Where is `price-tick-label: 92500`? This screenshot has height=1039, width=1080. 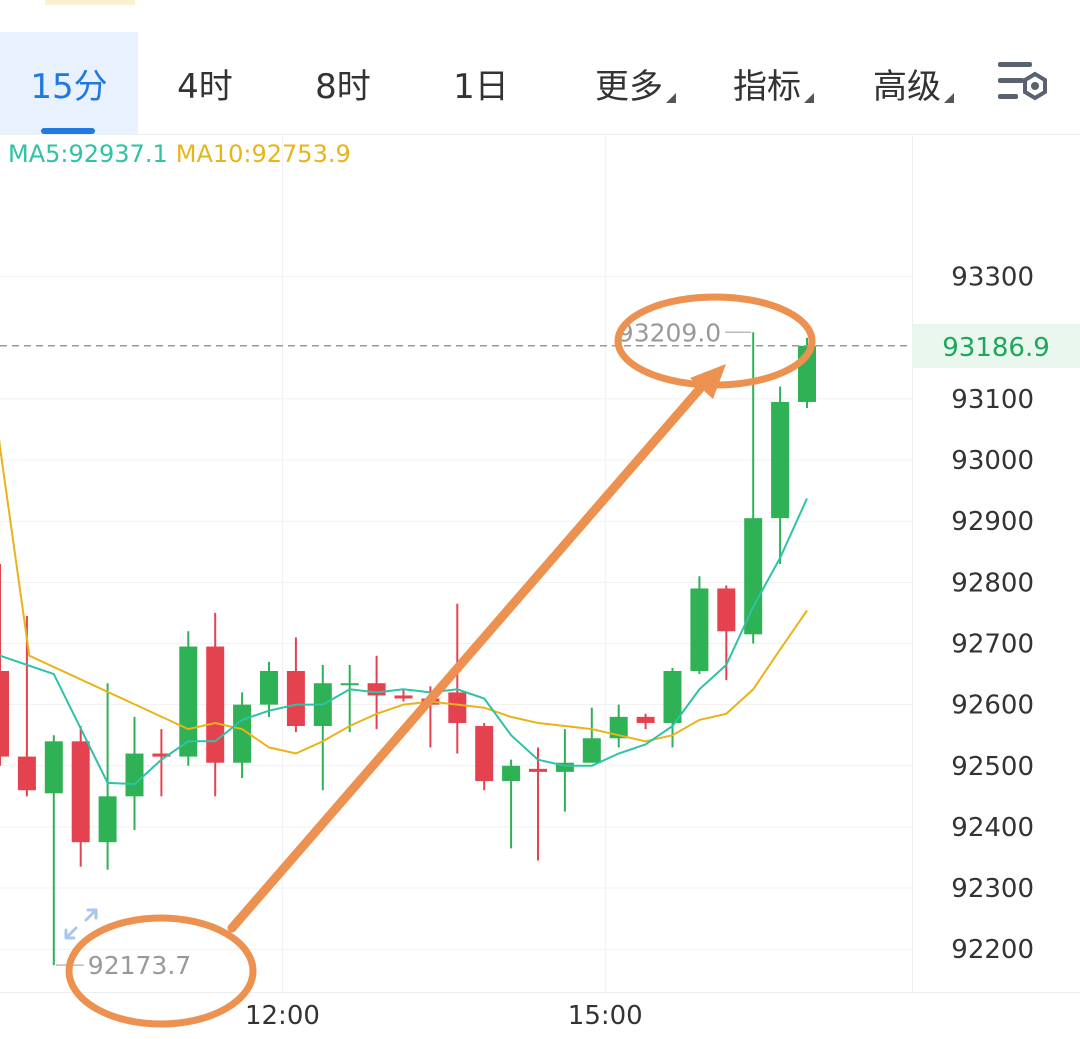
price-tick-label: 92500 is located at coordinates (992, 767).